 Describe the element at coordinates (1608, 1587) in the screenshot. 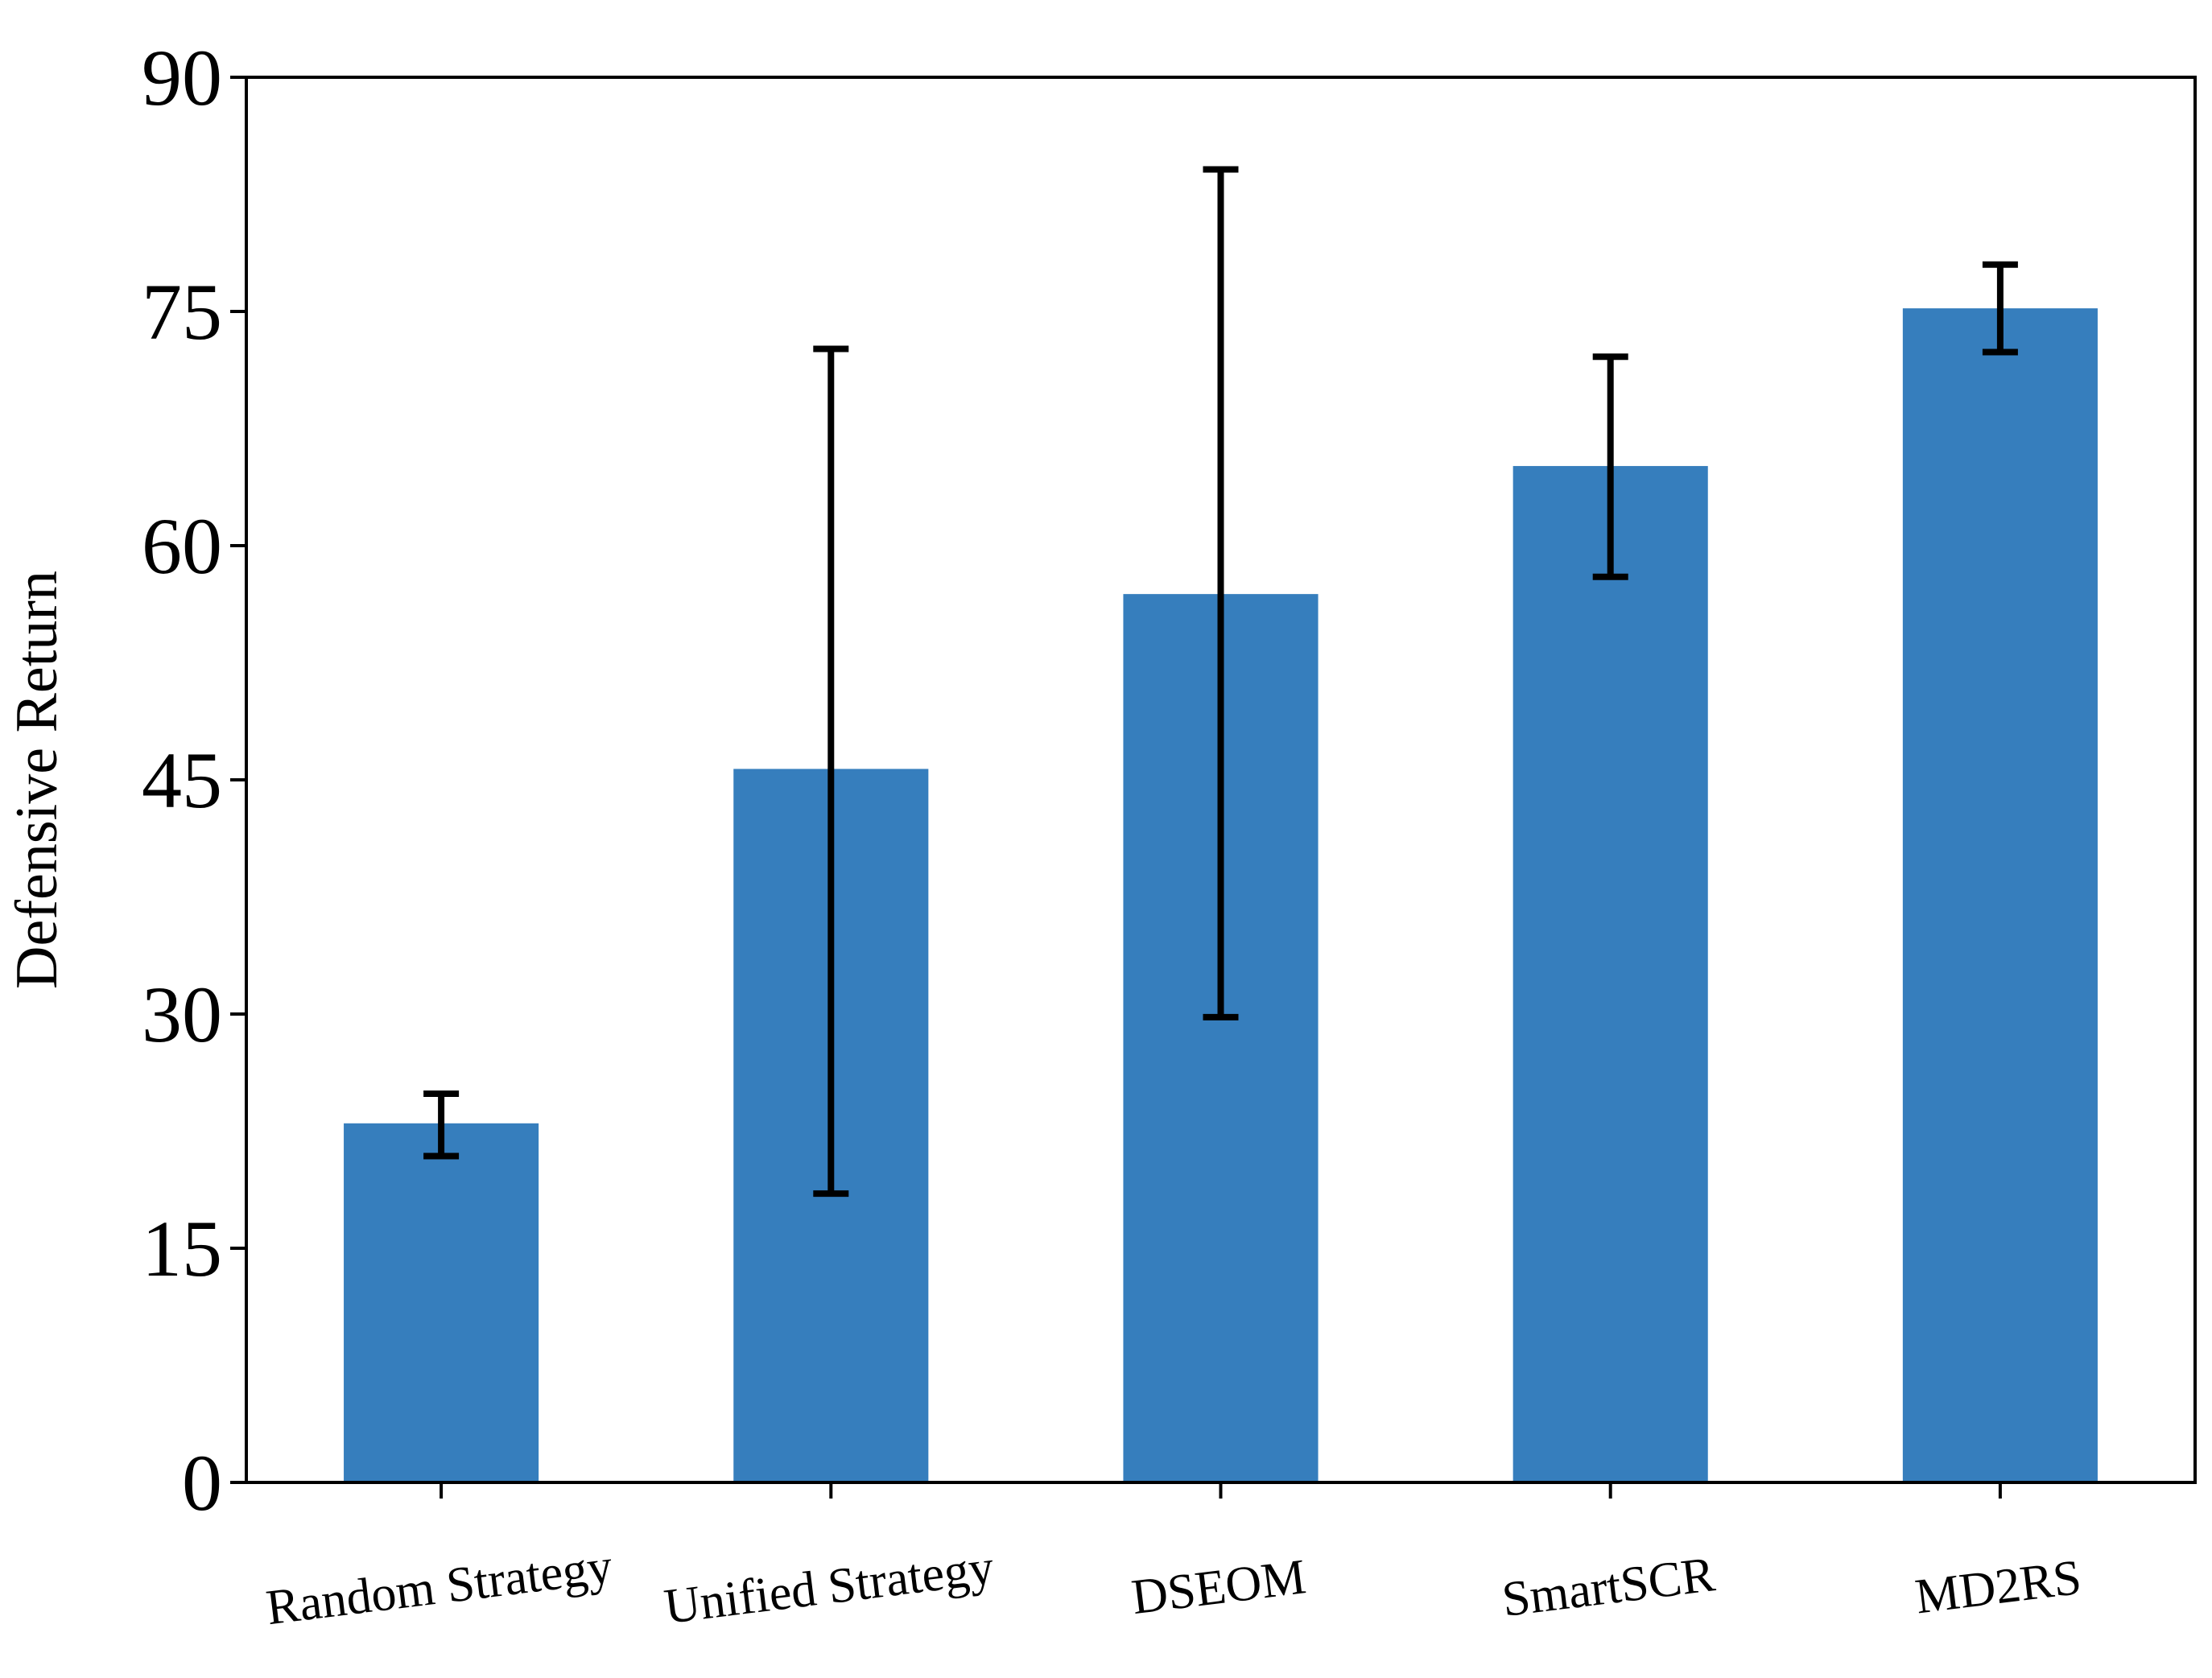

I see `x-tick-label-3: SmartSCR` at that location.